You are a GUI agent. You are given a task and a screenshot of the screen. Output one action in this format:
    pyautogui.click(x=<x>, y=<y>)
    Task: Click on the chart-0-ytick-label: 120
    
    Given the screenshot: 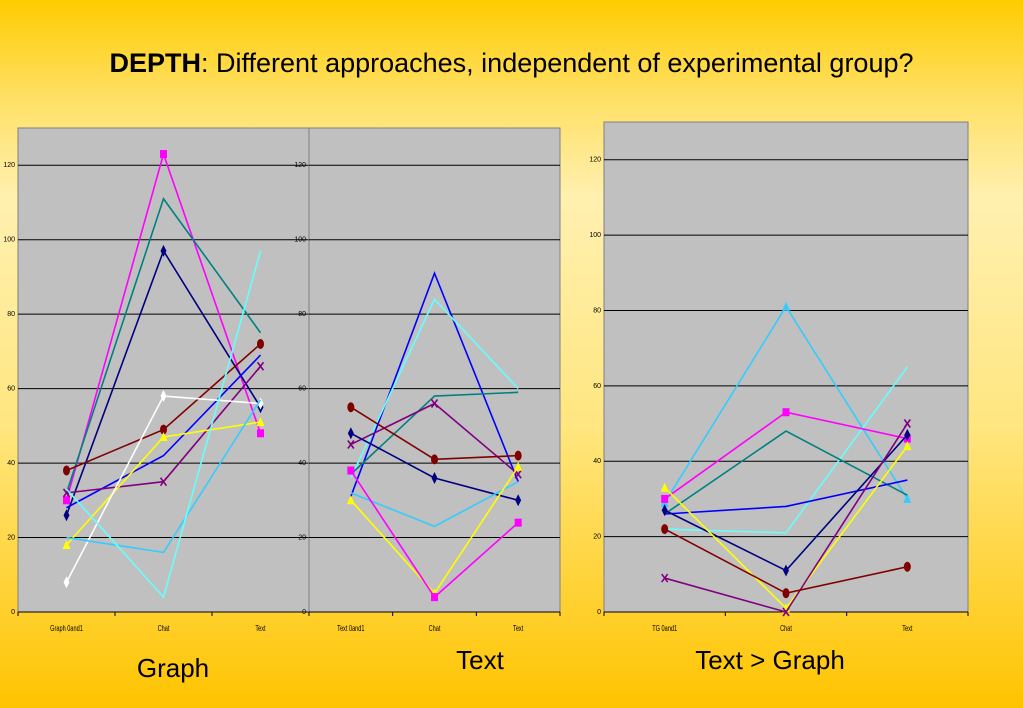 What is the action you would take?
    pyautogui.click(x=9, y=165)
    